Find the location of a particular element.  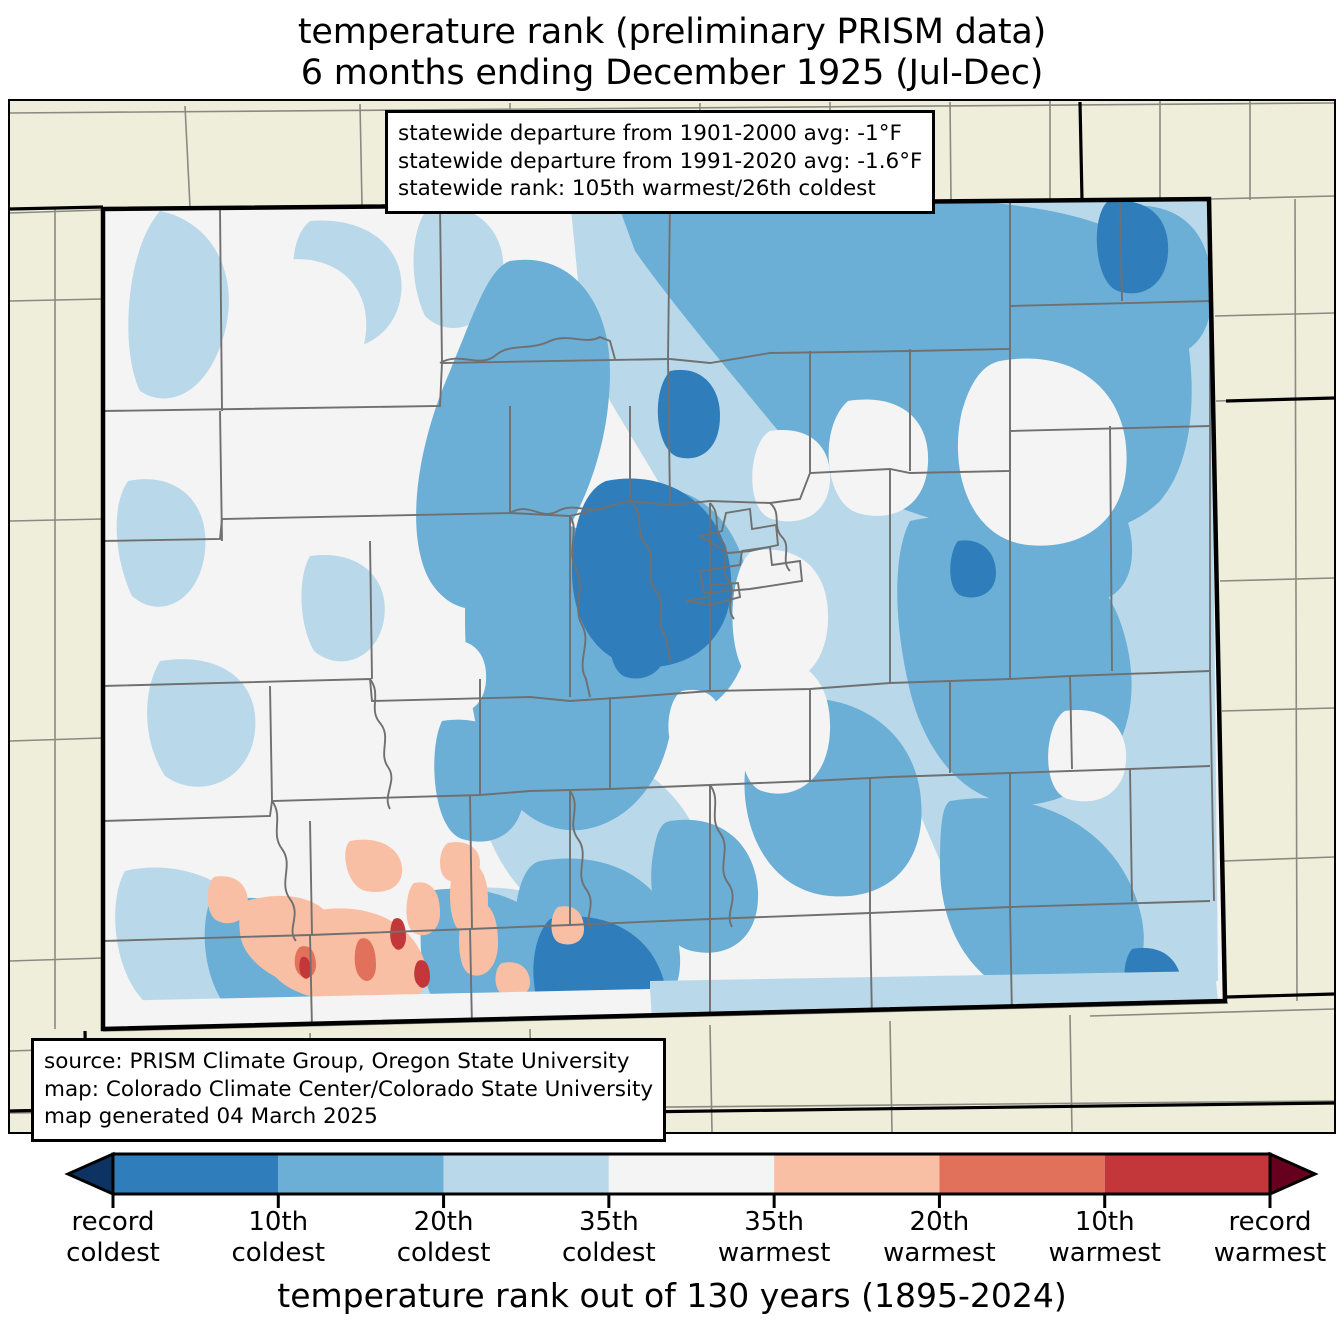

colorbar-tick-label: record coldest is located at coordinates (113, 1237).